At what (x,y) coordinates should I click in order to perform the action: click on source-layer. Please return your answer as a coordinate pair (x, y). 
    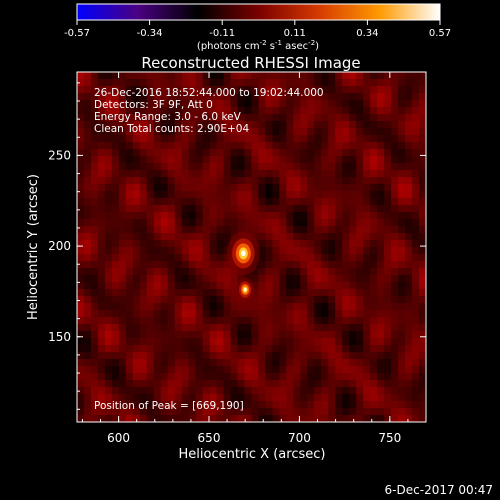
    Looking at the image, I should click on (243, 266).